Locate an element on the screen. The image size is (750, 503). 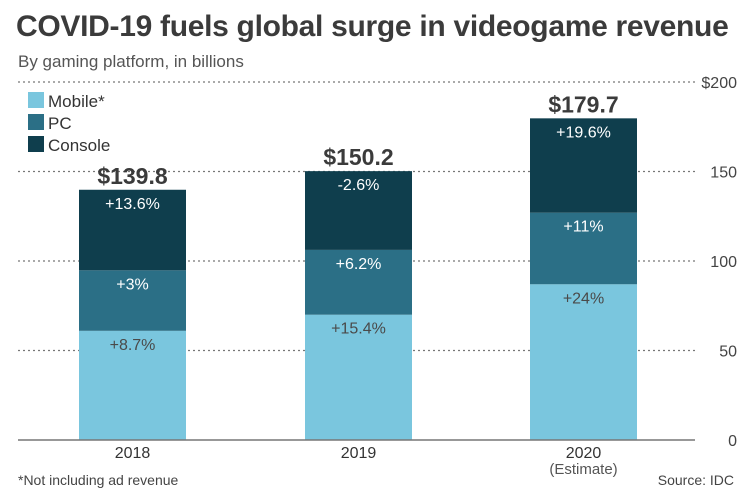
footnote: *Not including ad revenue is located at coordinates (98, 480).